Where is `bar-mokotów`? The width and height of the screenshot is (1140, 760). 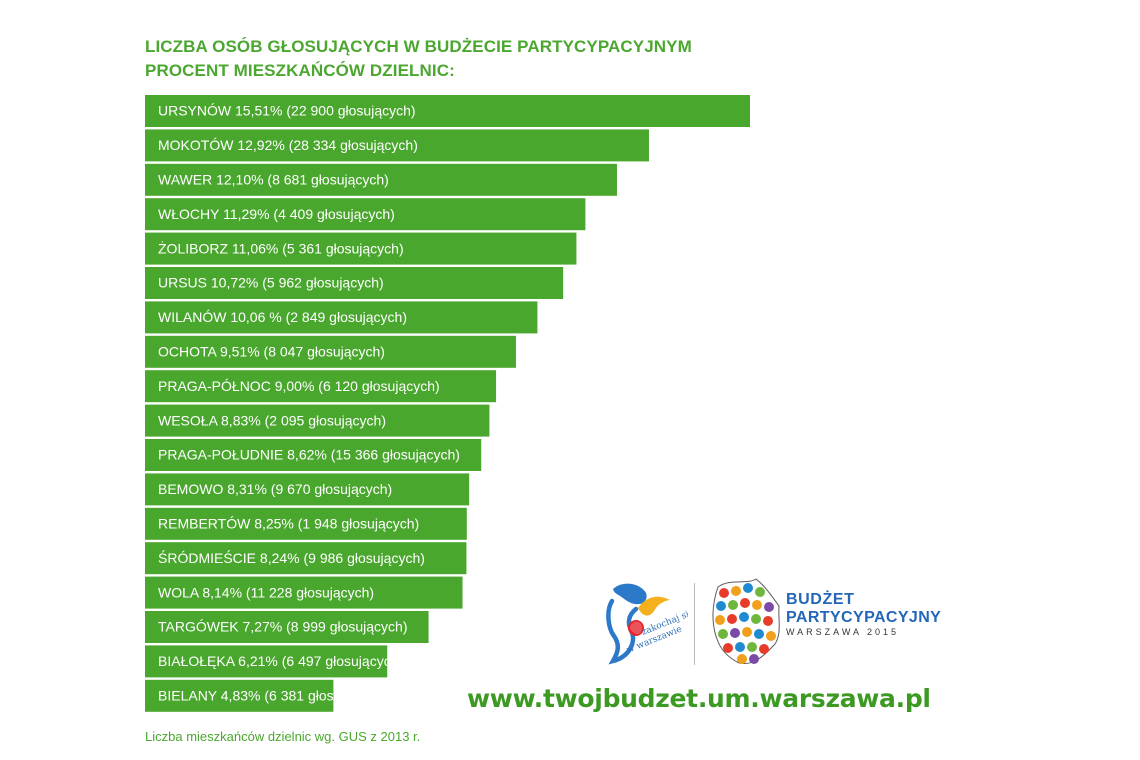
bar-mokotów is located at coordinates (397, 145).